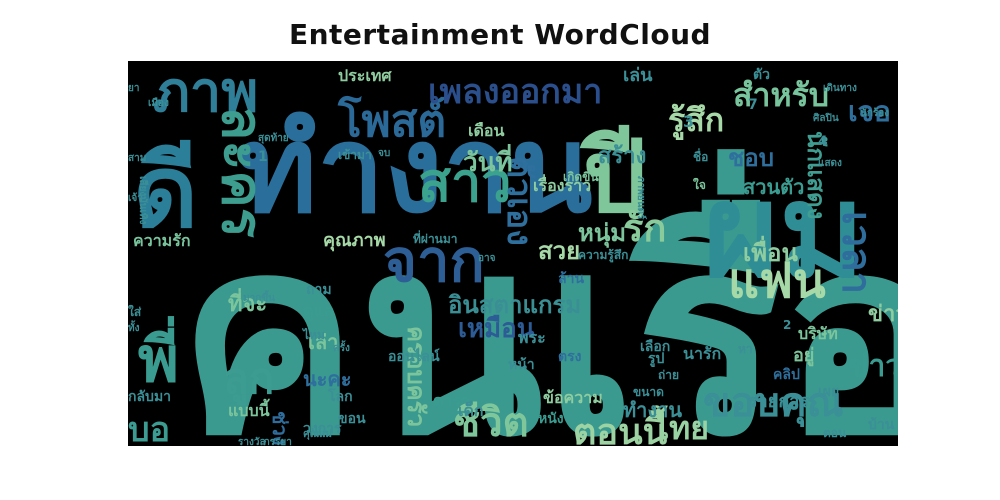  What do you see at coordinates (656, 359) in the screenshot?
I see `wordcloud-word: รูป` at bounding box center [656, 359].